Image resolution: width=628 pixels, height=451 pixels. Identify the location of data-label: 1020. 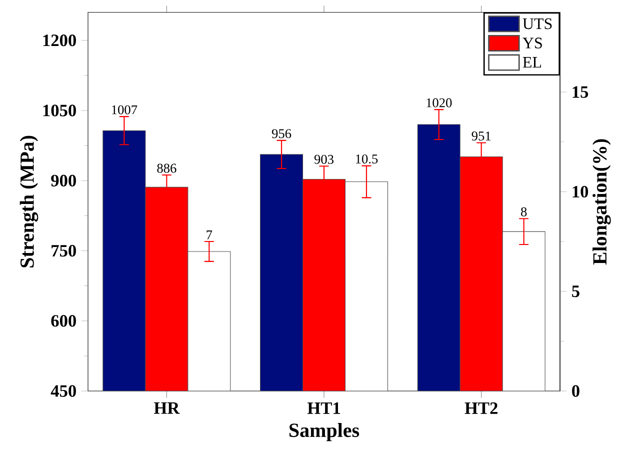
(439, 103).